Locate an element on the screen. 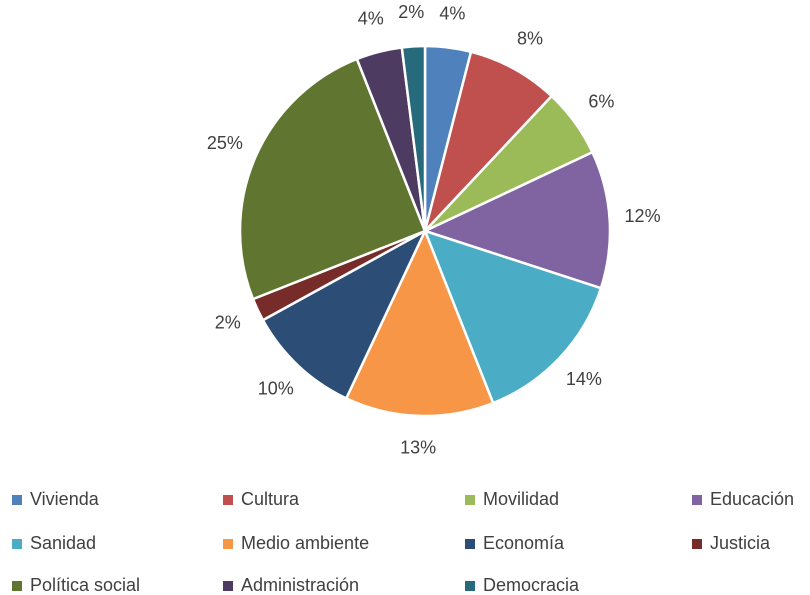  legend-label: Democracia is located at coordinates (531, 585).